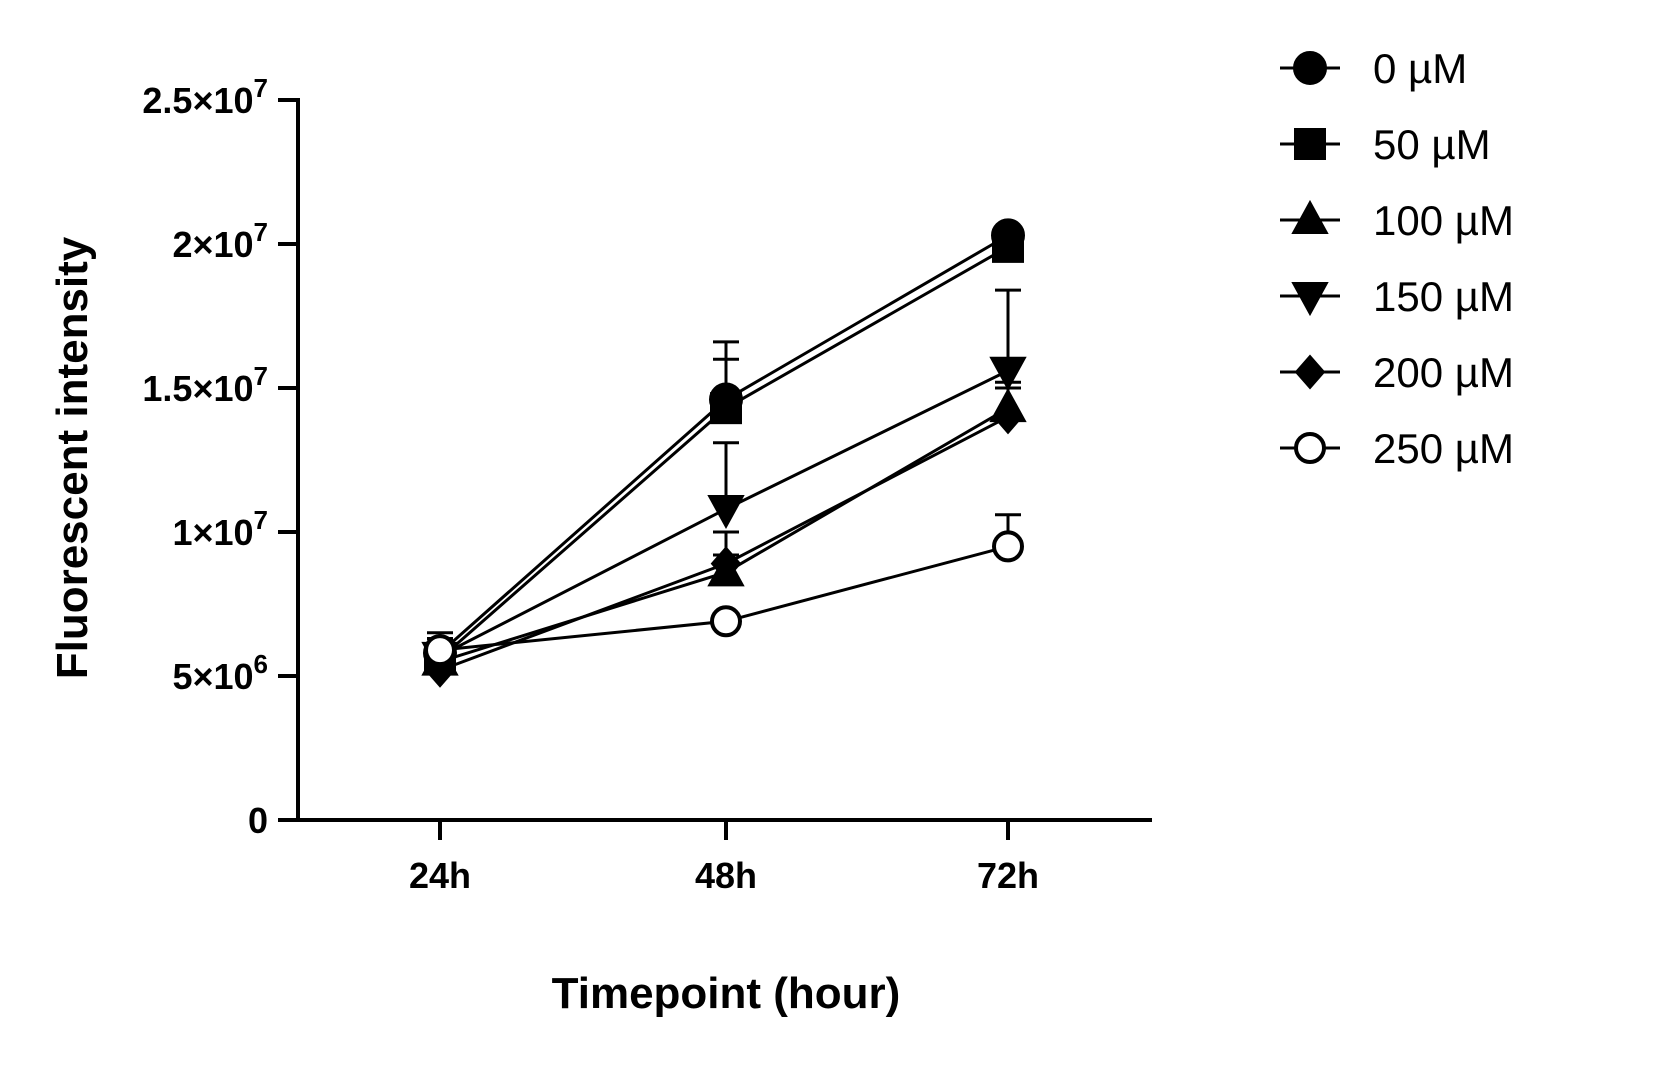  I want to click on x-tick-label: 48h, so click(726, 875).